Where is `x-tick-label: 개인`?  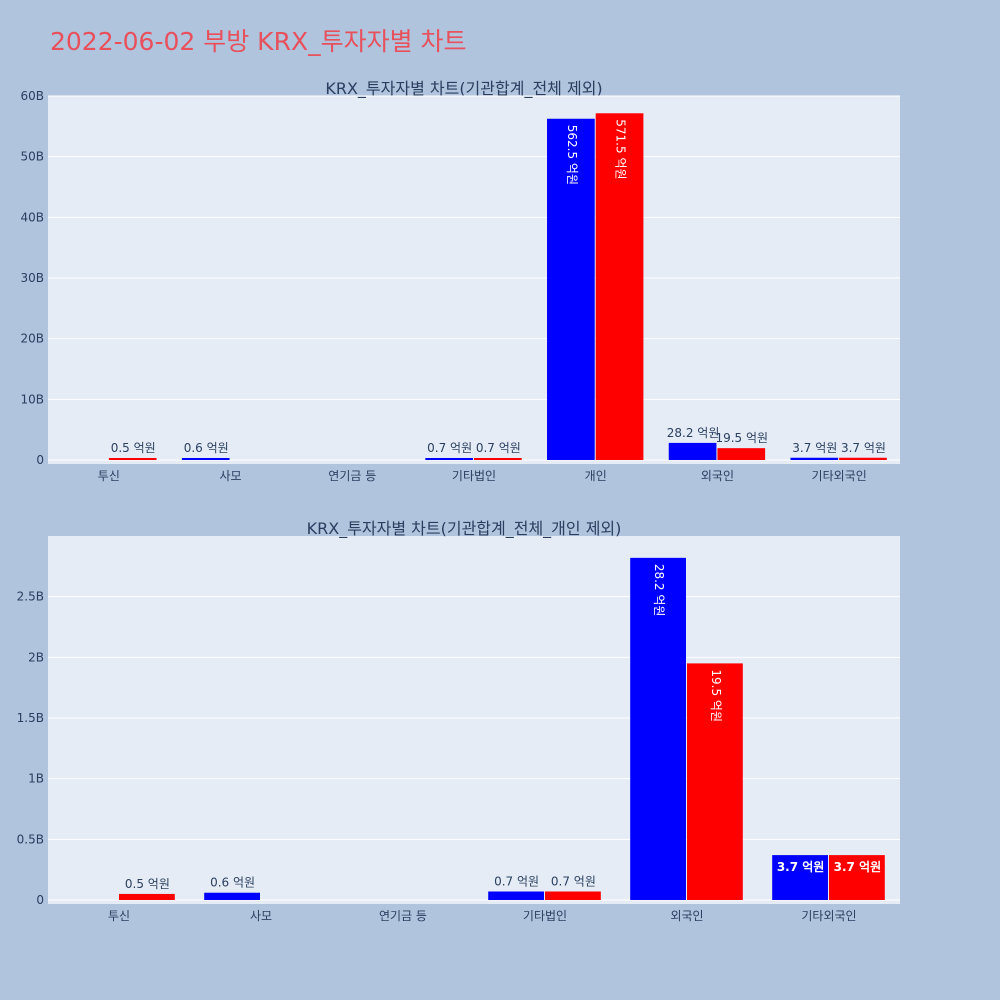 x-tick-label: 개인 is located at coordinates (596, 476).